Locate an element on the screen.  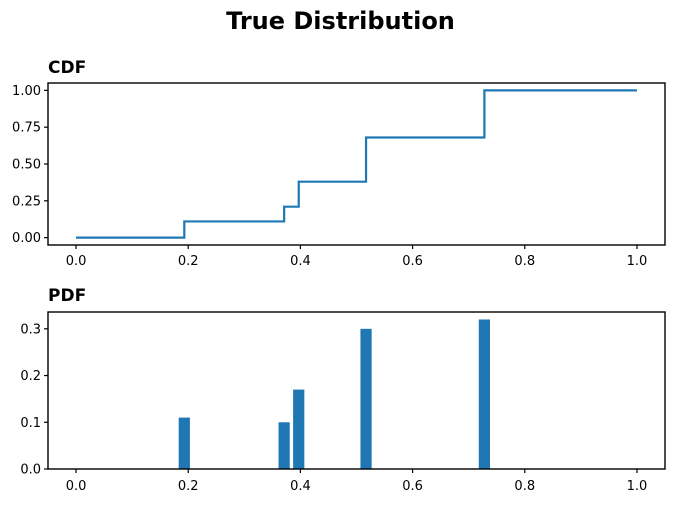
figure-title: True Distribution is located at coordinates (340, 21).